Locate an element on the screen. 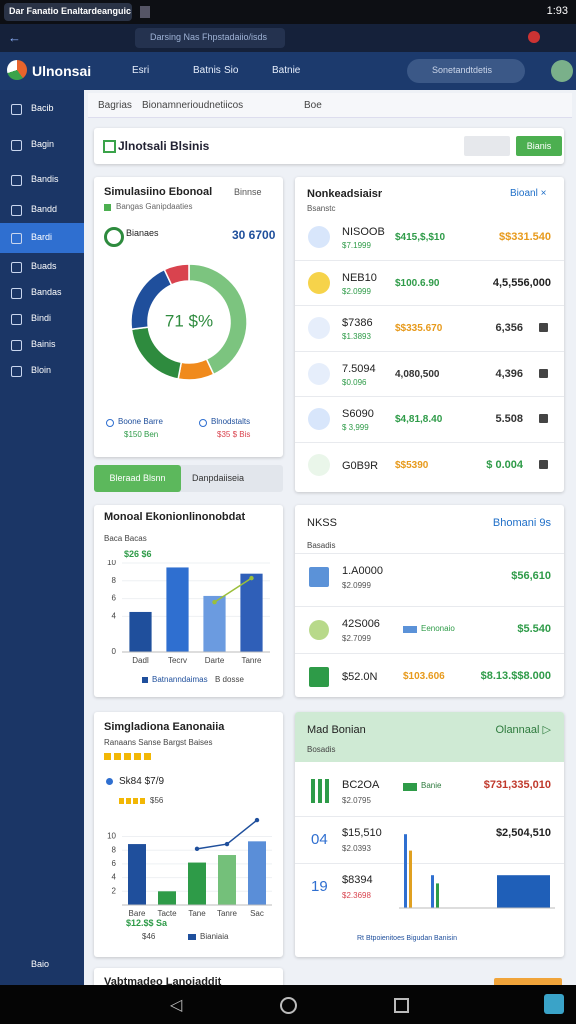 Image resolution: width=576 pixels, height=1024 pixels. orange-chip is located at coordinates (528, 983).